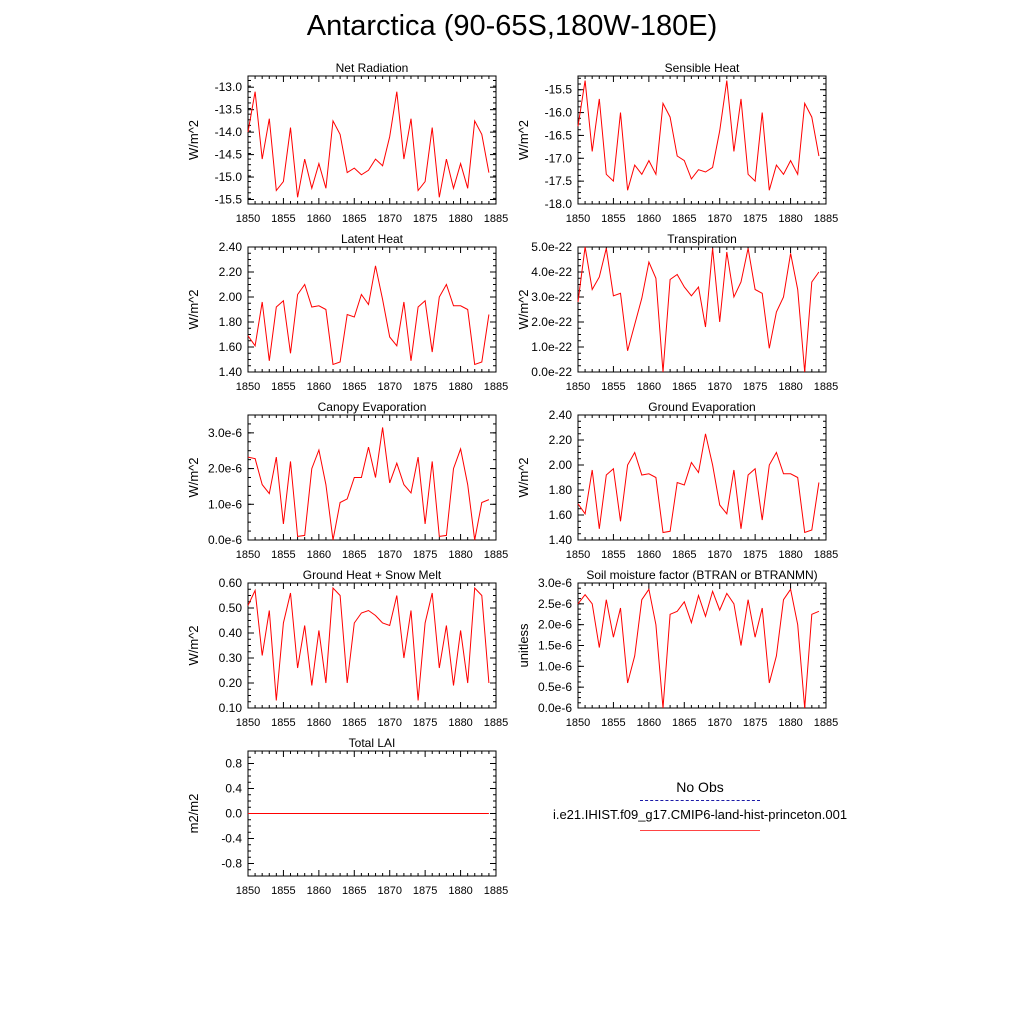  Describe the element at coordinates (702, 68) in the screenshot. I see `chart-title: Sensible Heat` at that location.